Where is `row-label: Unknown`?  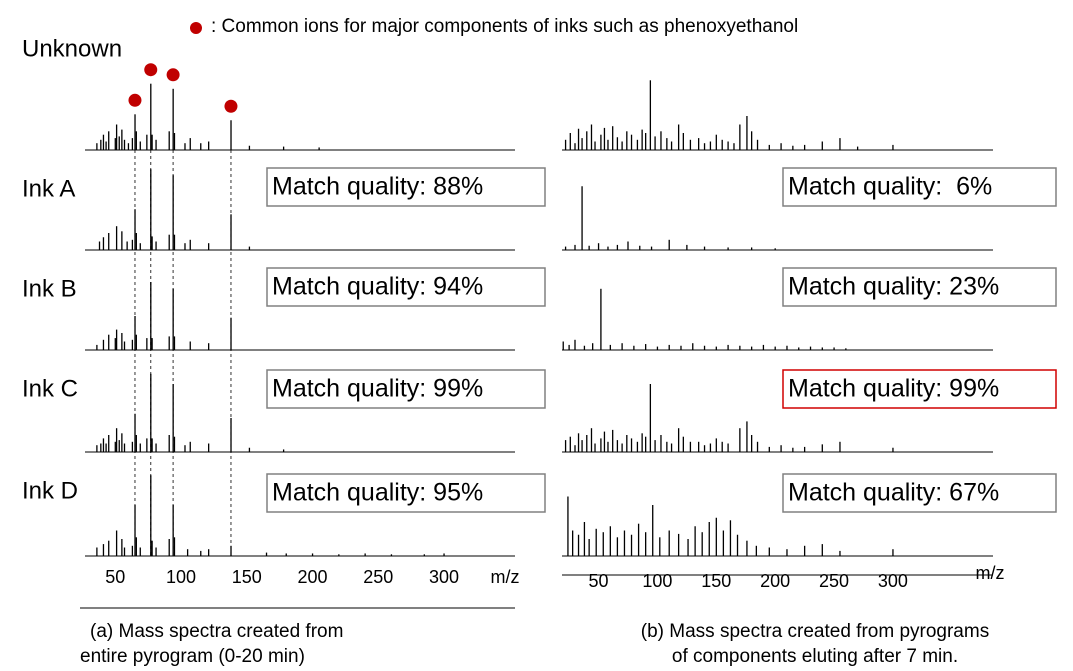 row-label: Unknown is located at coordinates (72, 48).